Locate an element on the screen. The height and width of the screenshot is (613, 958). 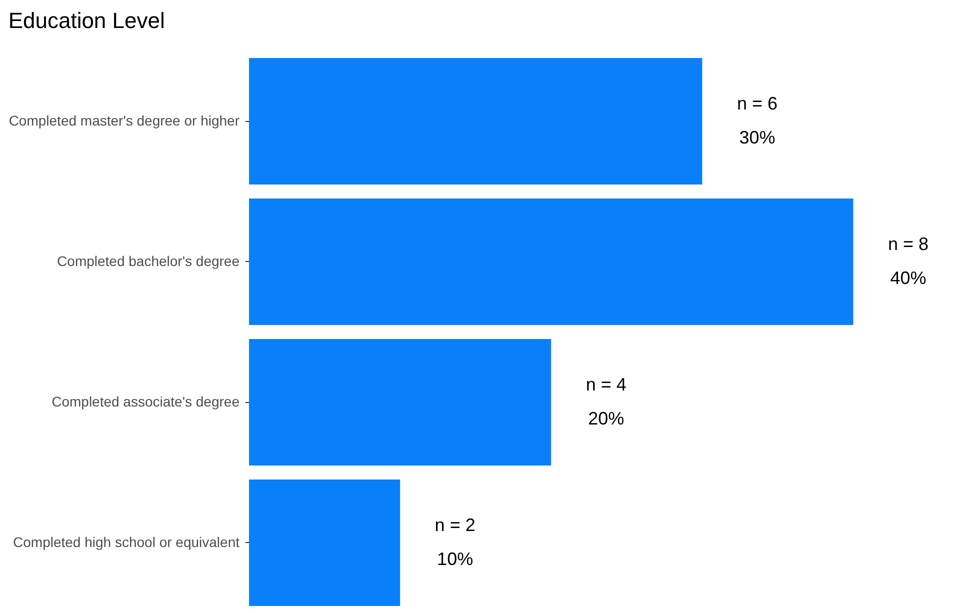
y-tick-label: Completed bachelor's degree is located at coordinates (148, 260).